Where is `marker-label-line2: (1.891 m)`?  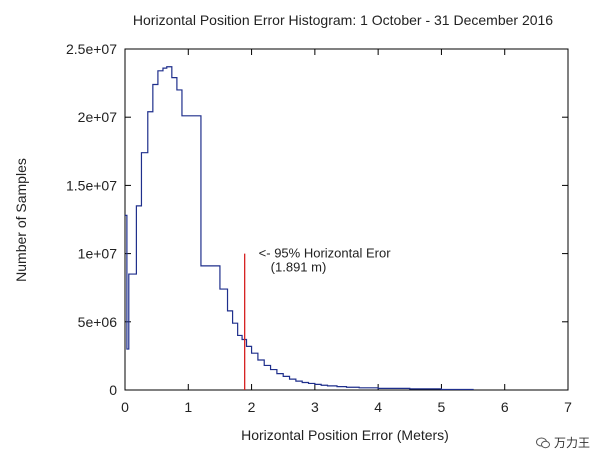
marker-label-line2: (1.891 m) is located at coordinates (299, 267).